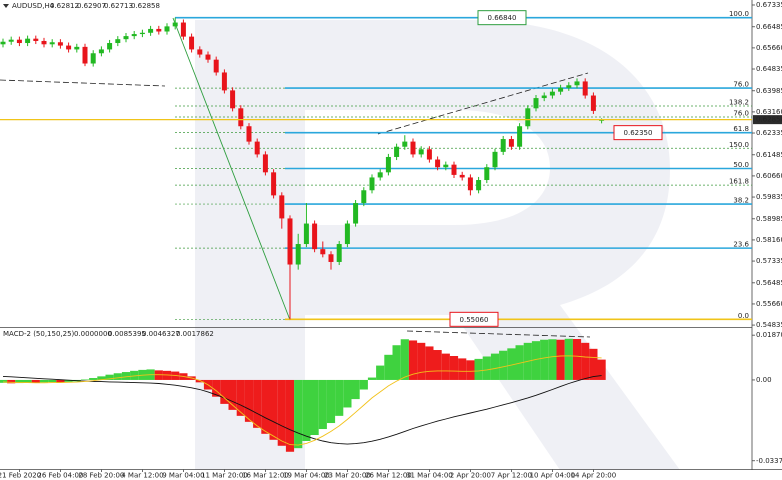 This screenshot has width=782, height=480. I want to click on trend-line, so click(483, 103).